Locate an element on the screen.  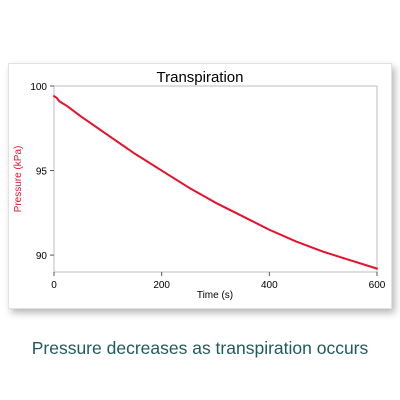
x-tick-label: 600 is located at coordinates (377, 285).